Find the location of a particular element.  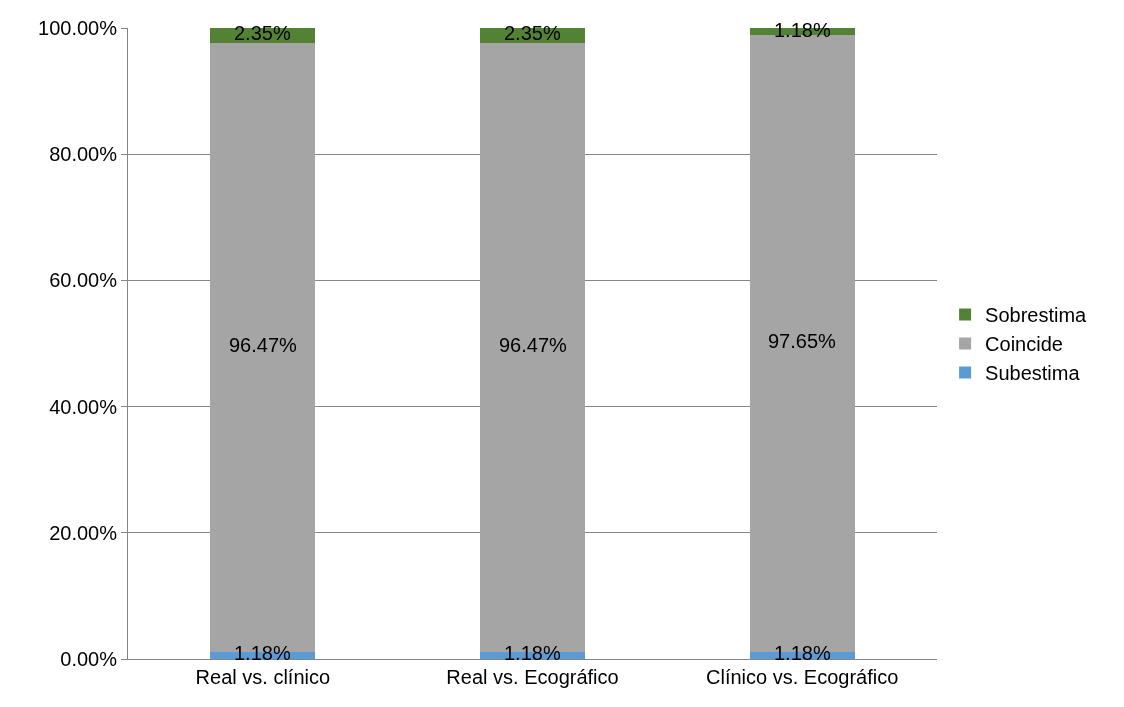

x-tick-label: Real vs. clínico is located at coordinates (263, 677).